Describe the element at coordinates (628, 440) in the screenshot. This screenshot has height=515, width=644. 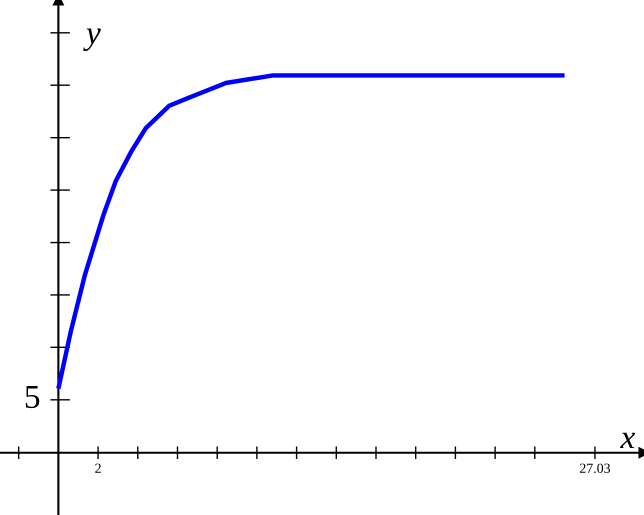
I see `x-axis-title: x` at that location.